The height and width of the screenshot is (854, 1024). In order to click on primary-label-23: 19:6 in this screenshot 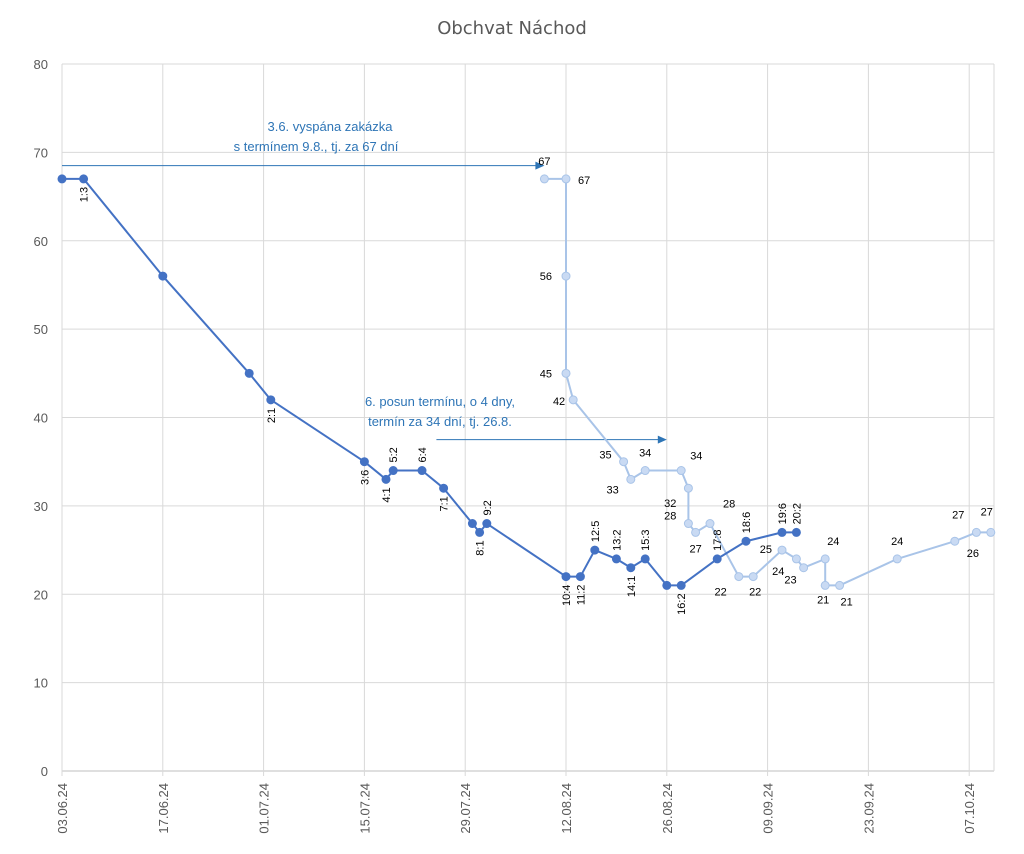, I will do `click(783, 513)`.